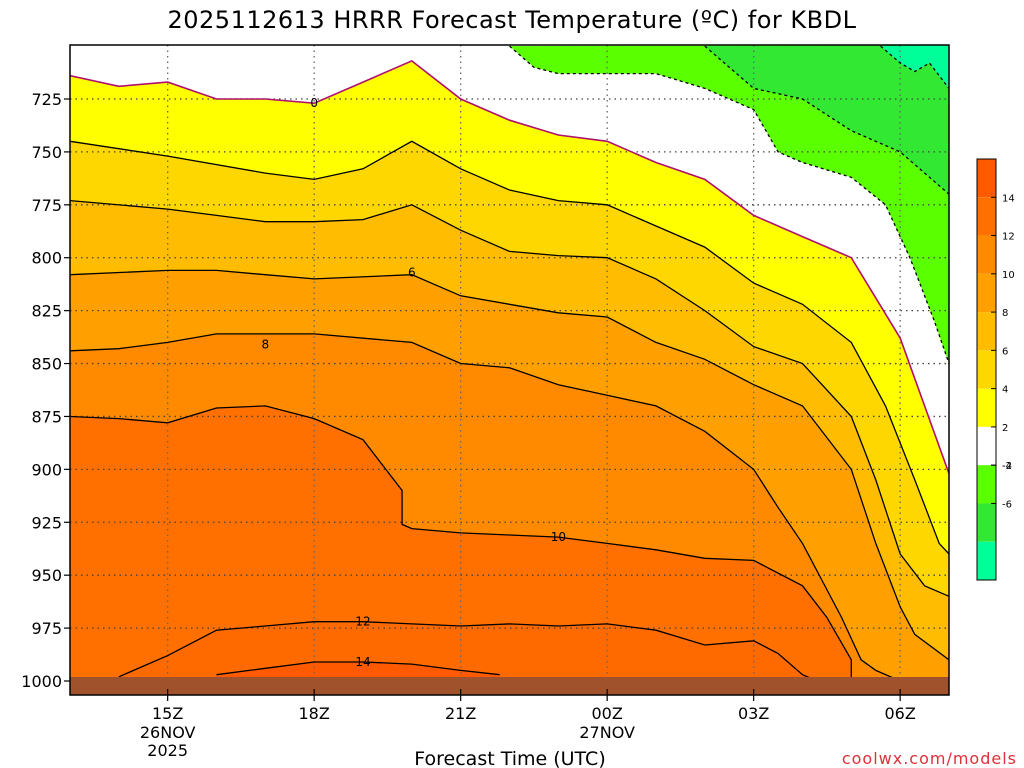  Describe the element at coordinates (46, 311) in the screenshot. I see `y-tick-label: 825` at that location.